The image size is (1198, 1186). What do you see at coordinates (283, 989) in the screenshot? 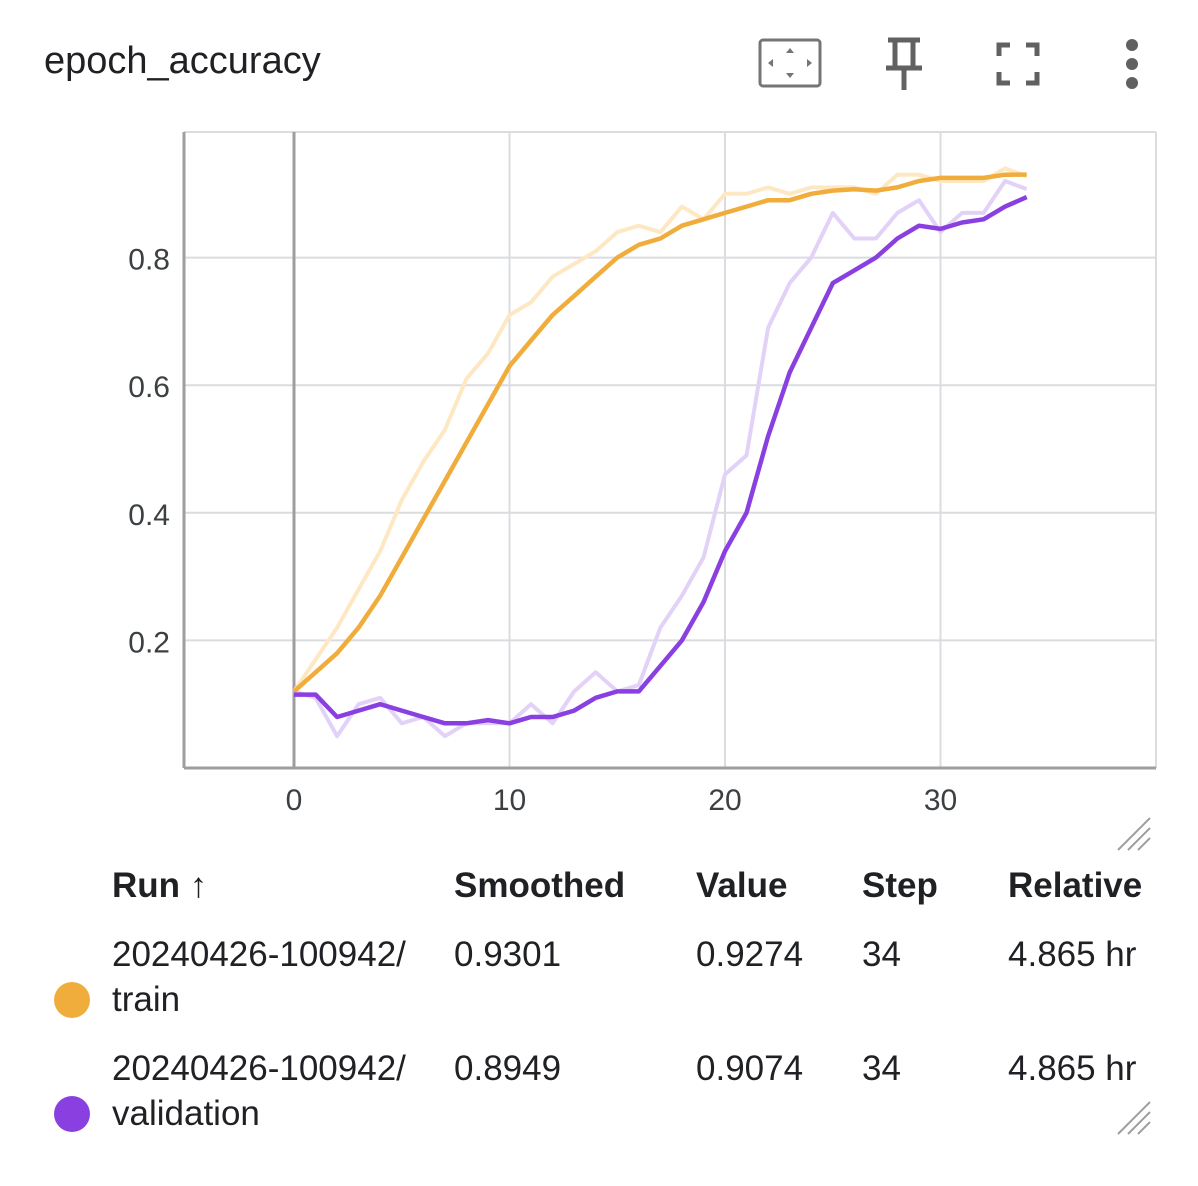
I see `run-name: 20240426-100942/ train` at bounding box center [283, 989].